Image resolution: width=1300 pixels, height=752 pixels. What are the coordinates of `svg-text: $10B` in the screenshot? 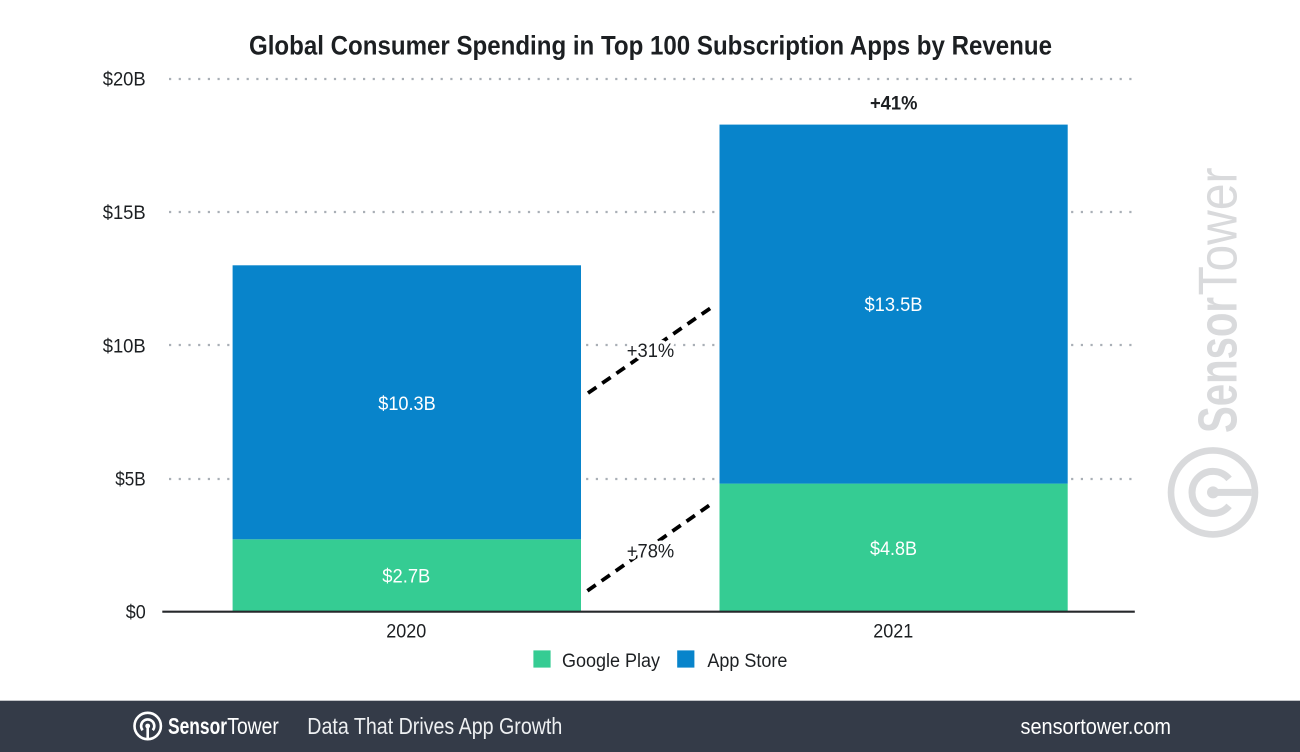 It's located at (124, 346).